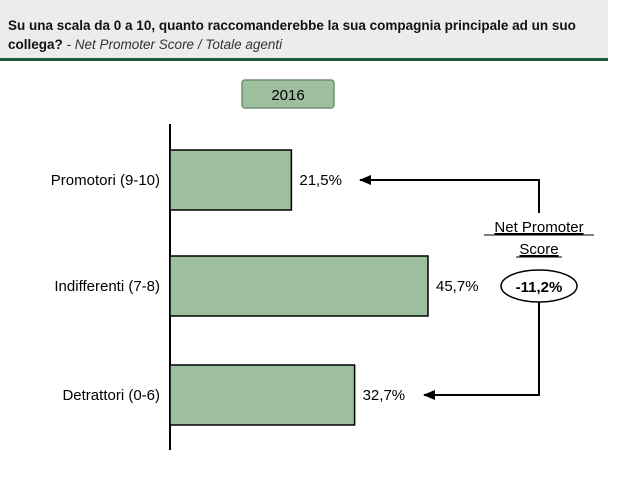  Describe the element at coordinates (299, 286) in the screenshot. I see `bar-indifferenti` at that location.